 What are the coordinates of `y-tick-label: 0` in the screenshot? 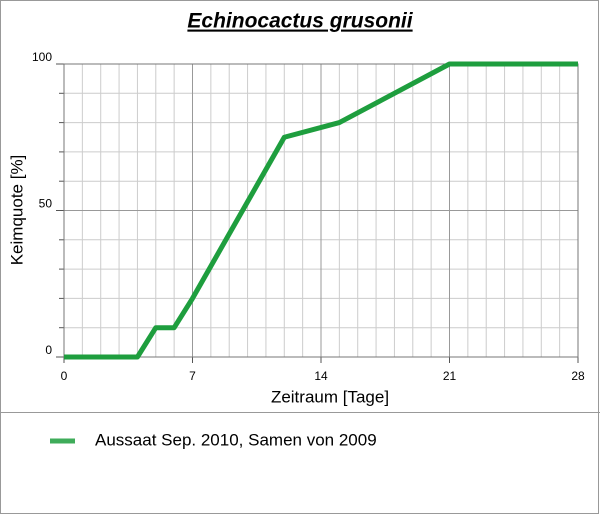 It's located at (48, 350).